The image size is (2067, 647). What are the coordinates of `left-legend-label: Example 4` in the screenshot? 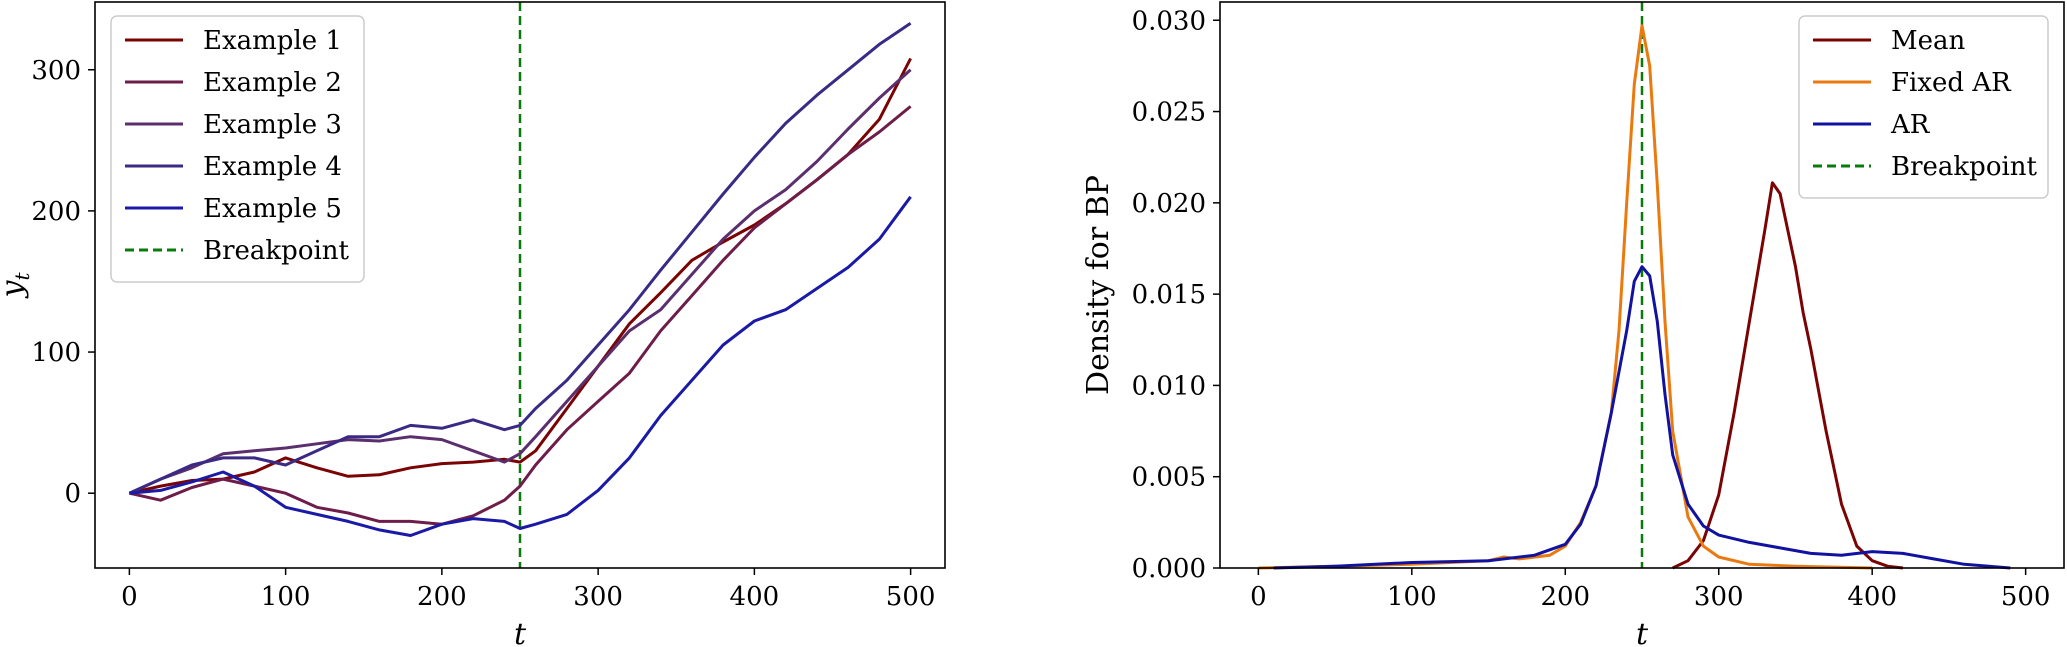 It's located at (272, 167).